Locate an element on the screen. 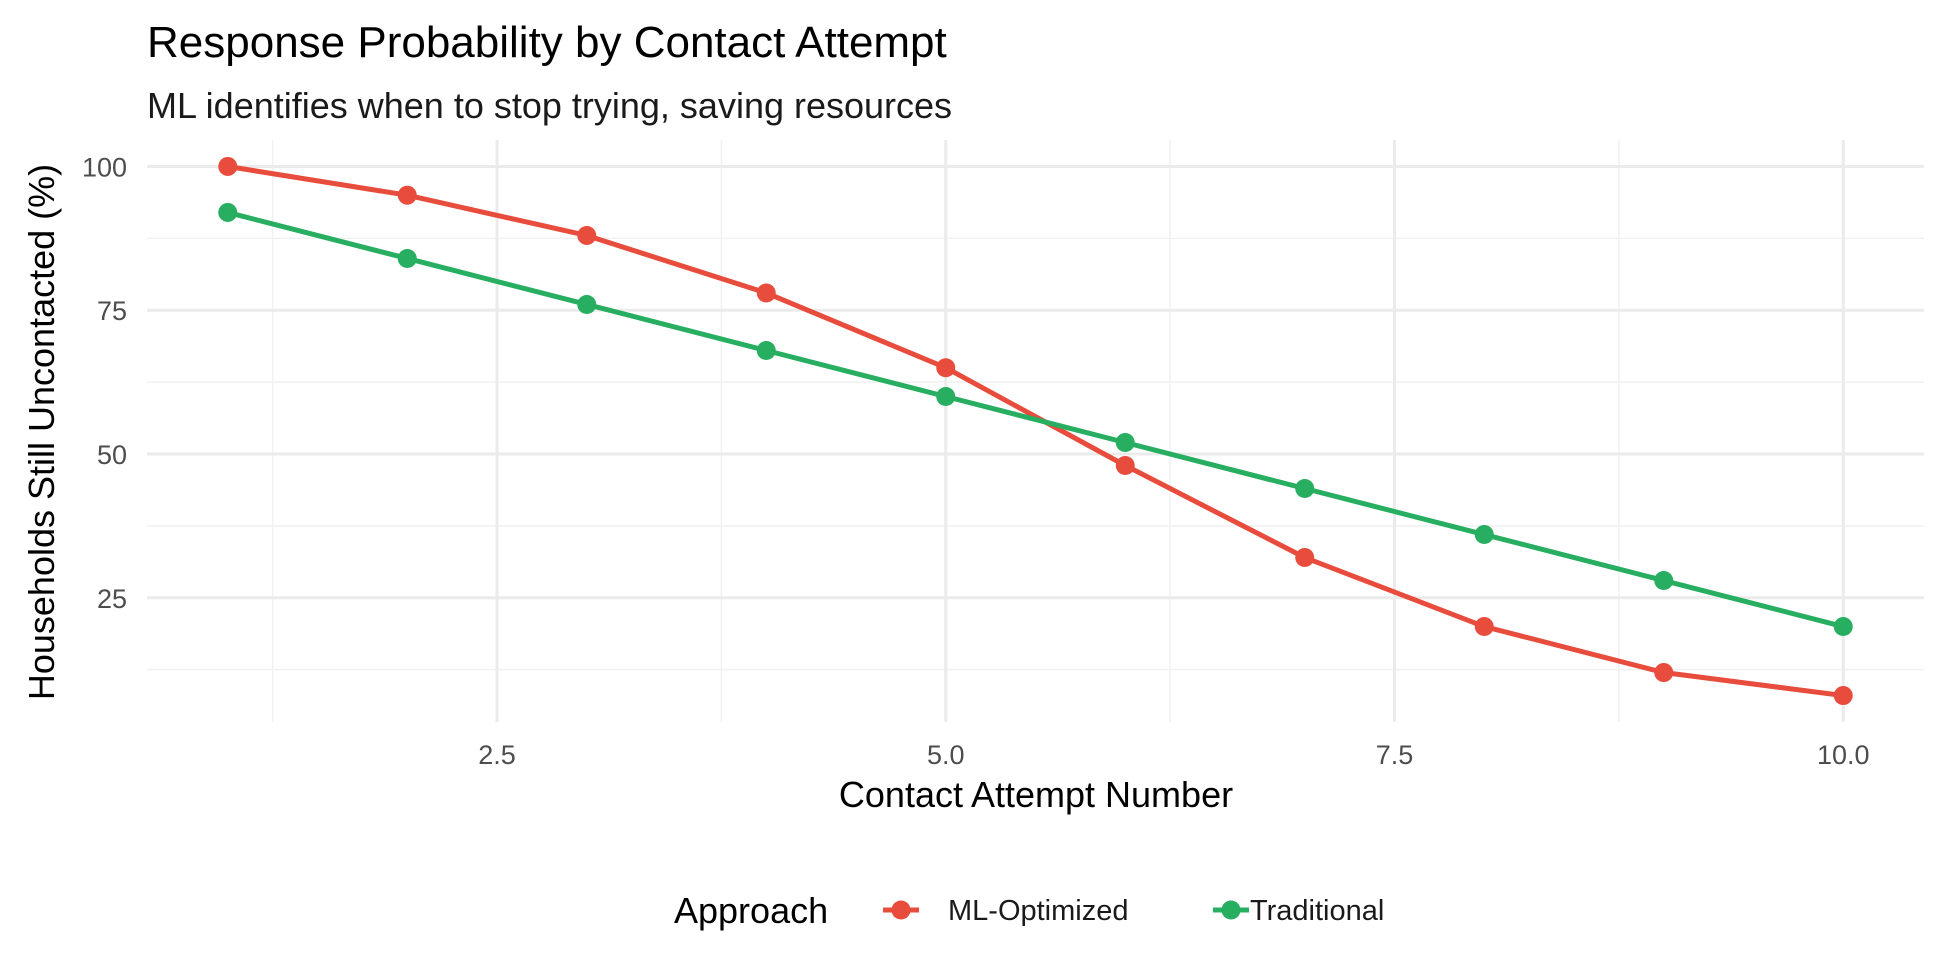  chart-title: Response Probability by Contact Attempt is located at coordinates (547, 42).